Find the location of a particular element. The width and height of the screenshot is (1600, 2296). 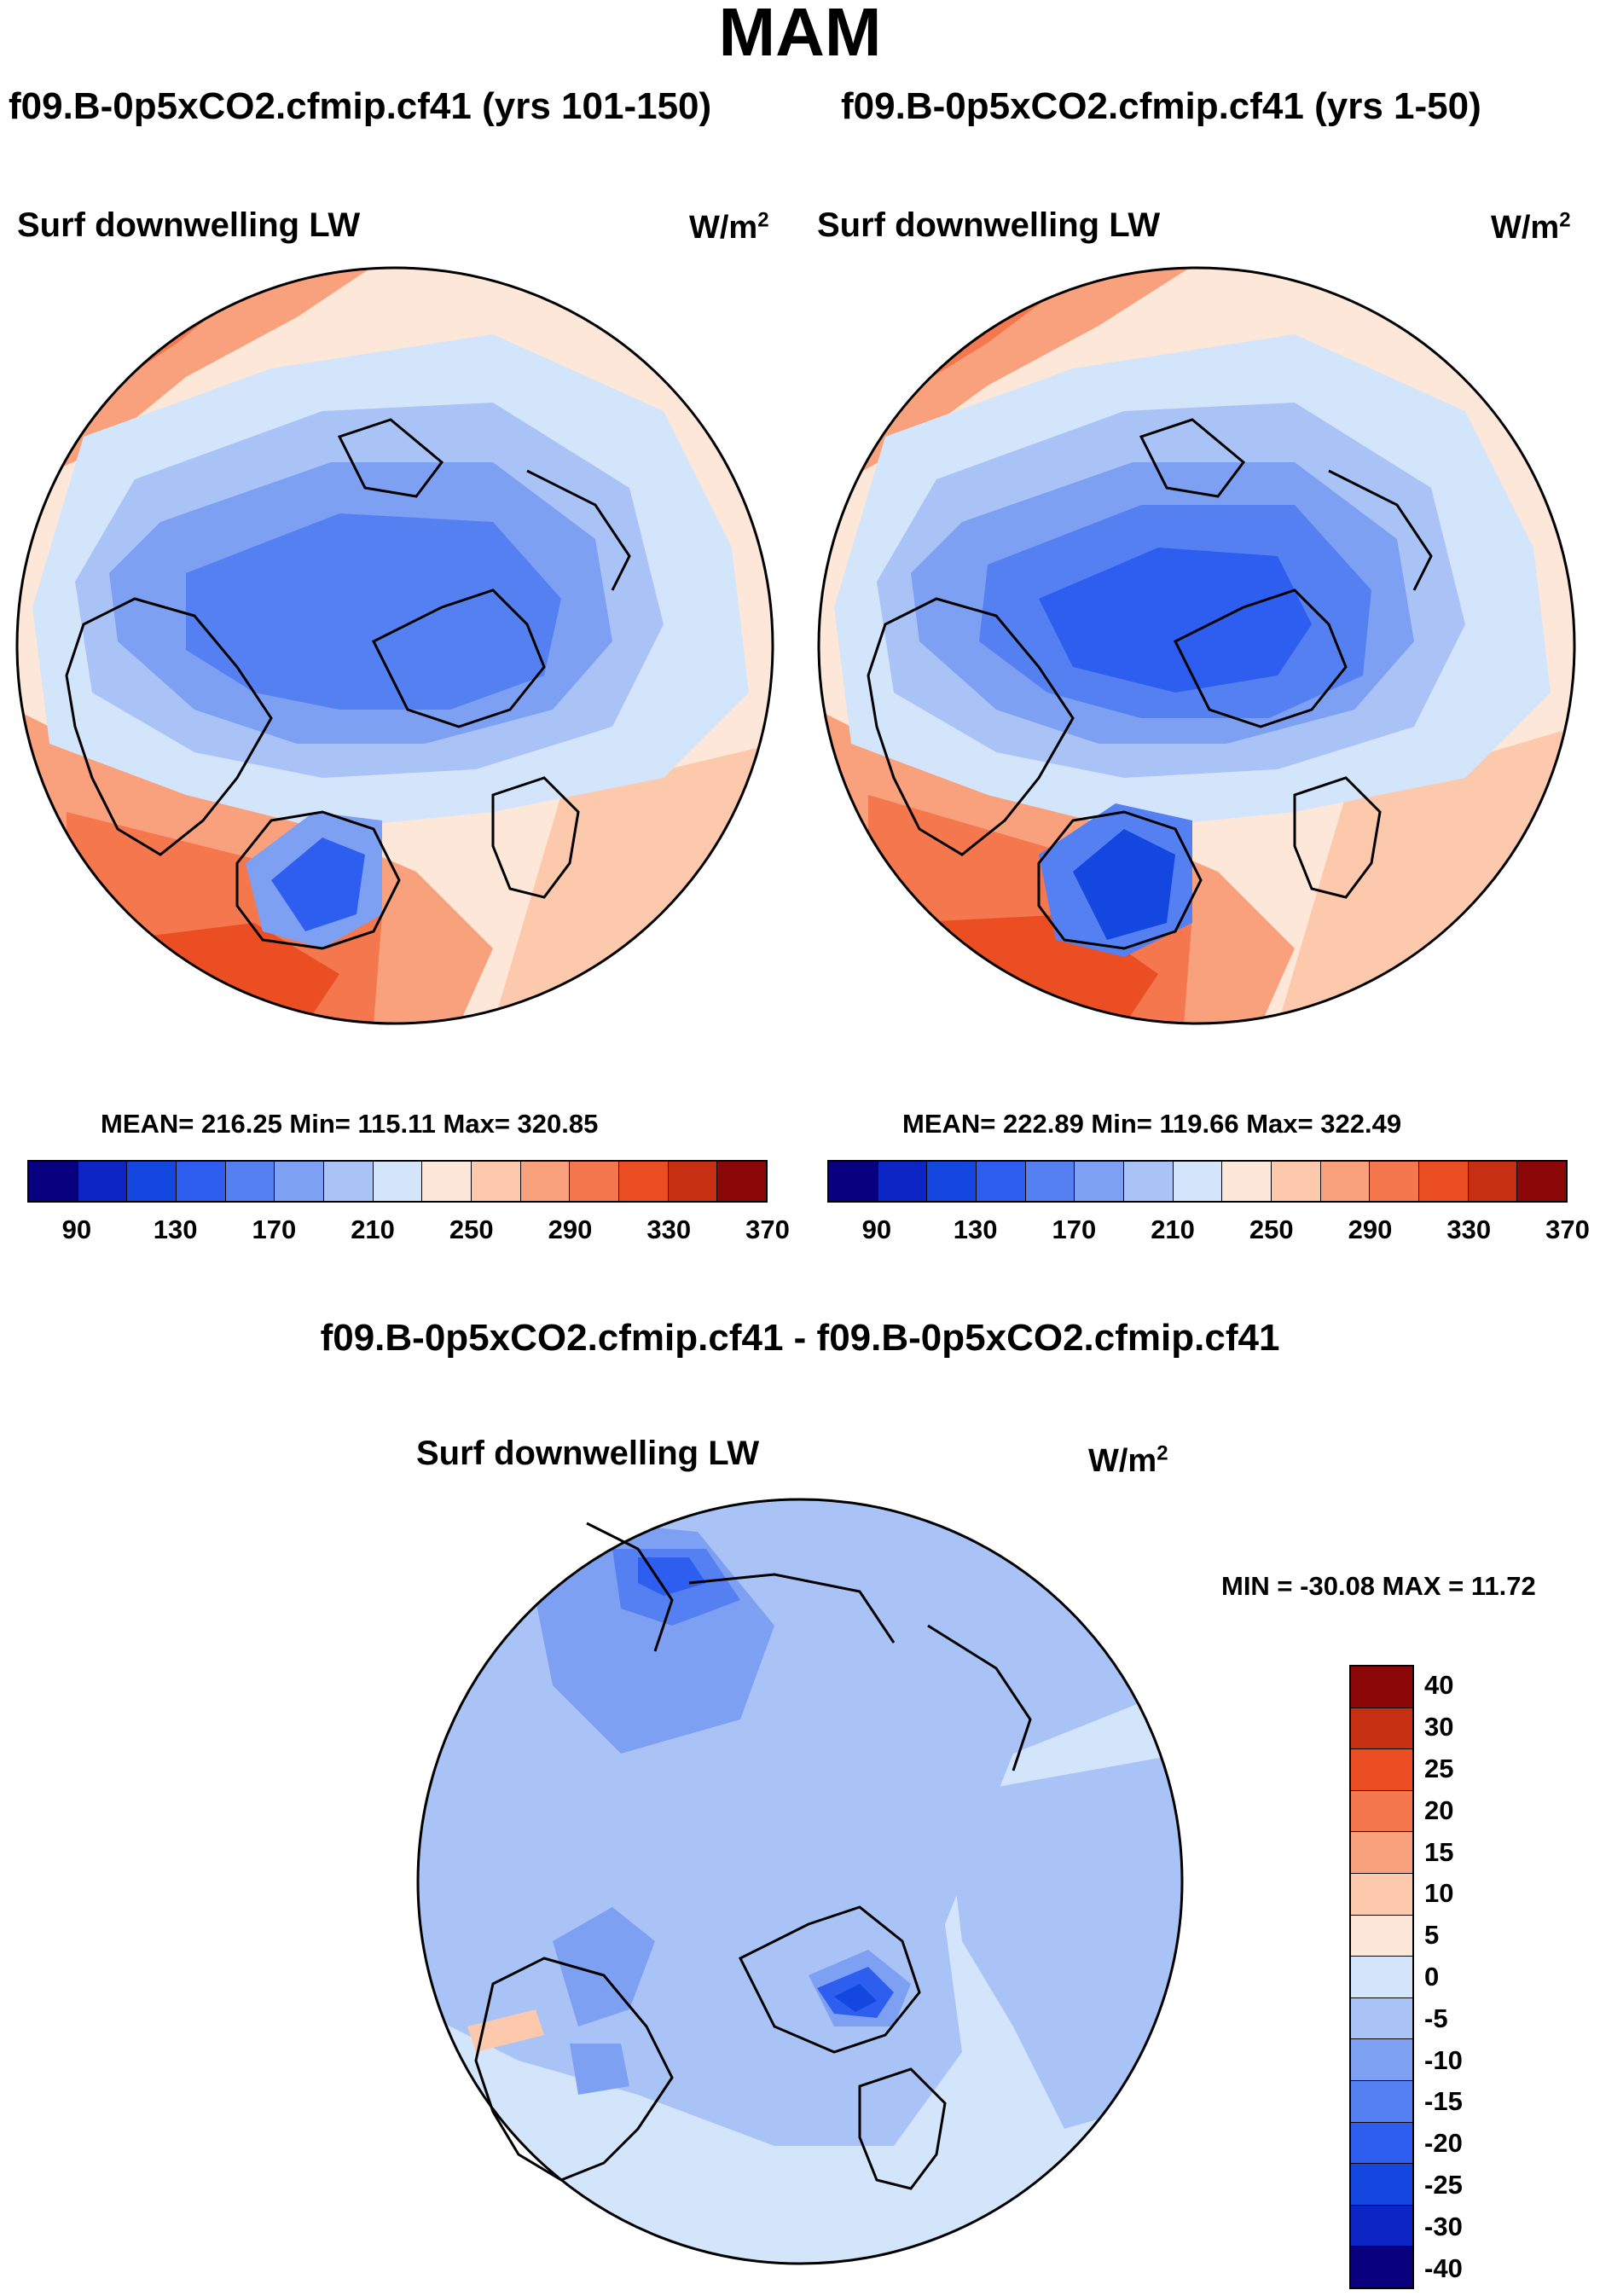

panel2-stats: MEAN= 222.89 Min= 119.66 Max= 322.49 is located at coordinates (1152, 1124).